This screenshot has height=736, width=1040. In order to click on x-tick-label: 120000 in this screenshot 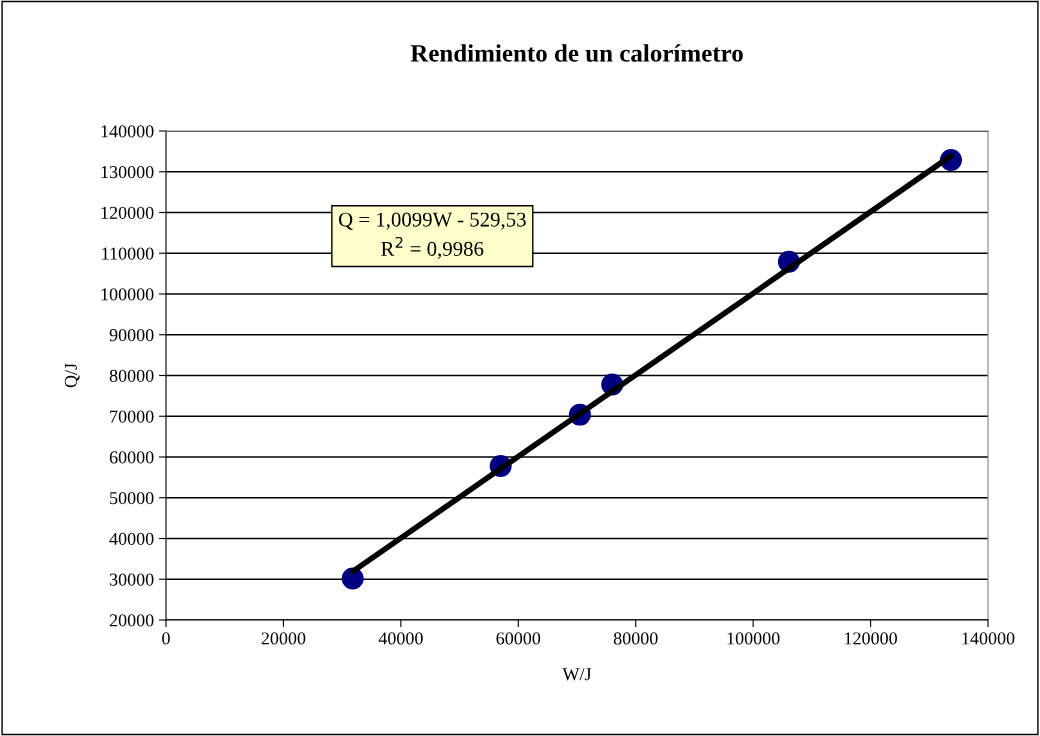, I will do `click(871, 638)`.